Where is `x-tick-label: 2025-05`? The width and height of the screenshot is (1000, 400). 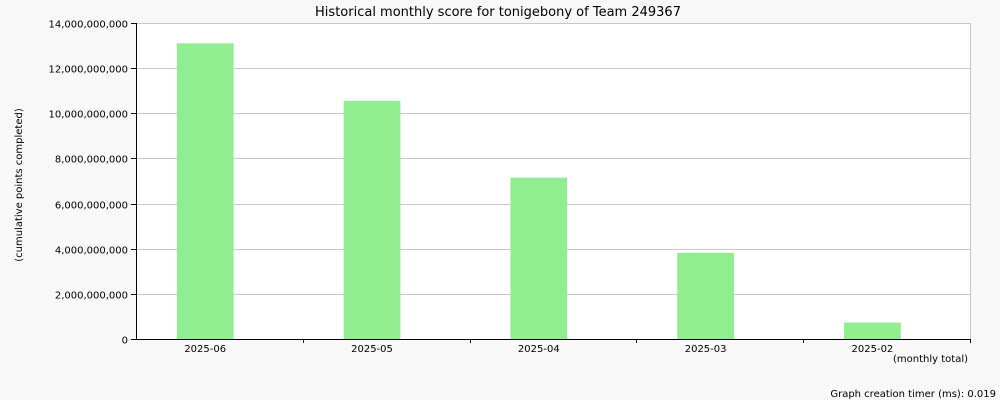 x-tick-label: 2025-05 is located at coordinates (372, 349).